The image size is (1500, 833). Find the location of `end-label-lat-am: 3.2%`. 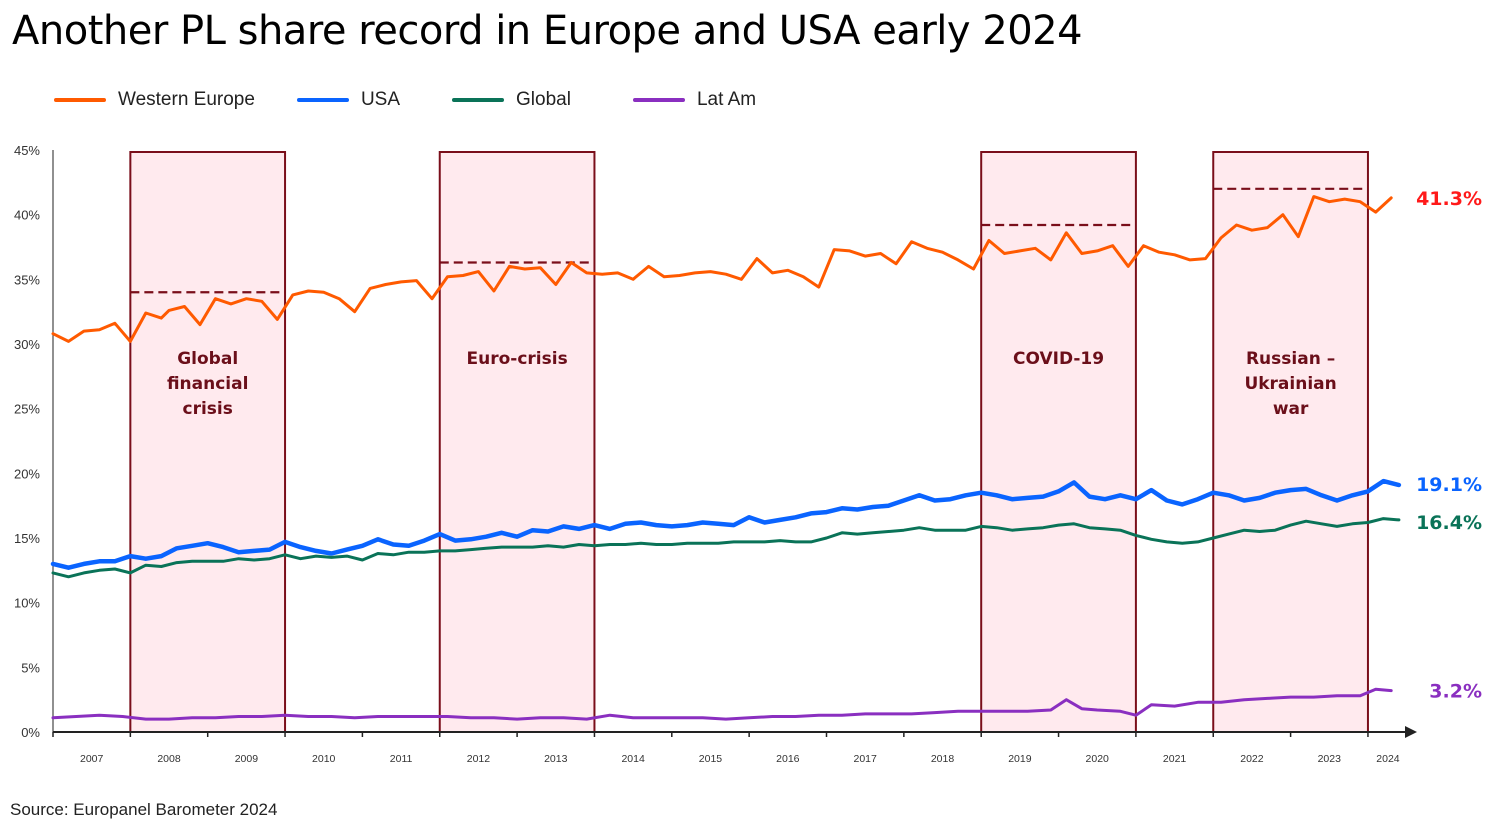

end-label-lat-am: 3.2% is located at coordinates (1455, 692).